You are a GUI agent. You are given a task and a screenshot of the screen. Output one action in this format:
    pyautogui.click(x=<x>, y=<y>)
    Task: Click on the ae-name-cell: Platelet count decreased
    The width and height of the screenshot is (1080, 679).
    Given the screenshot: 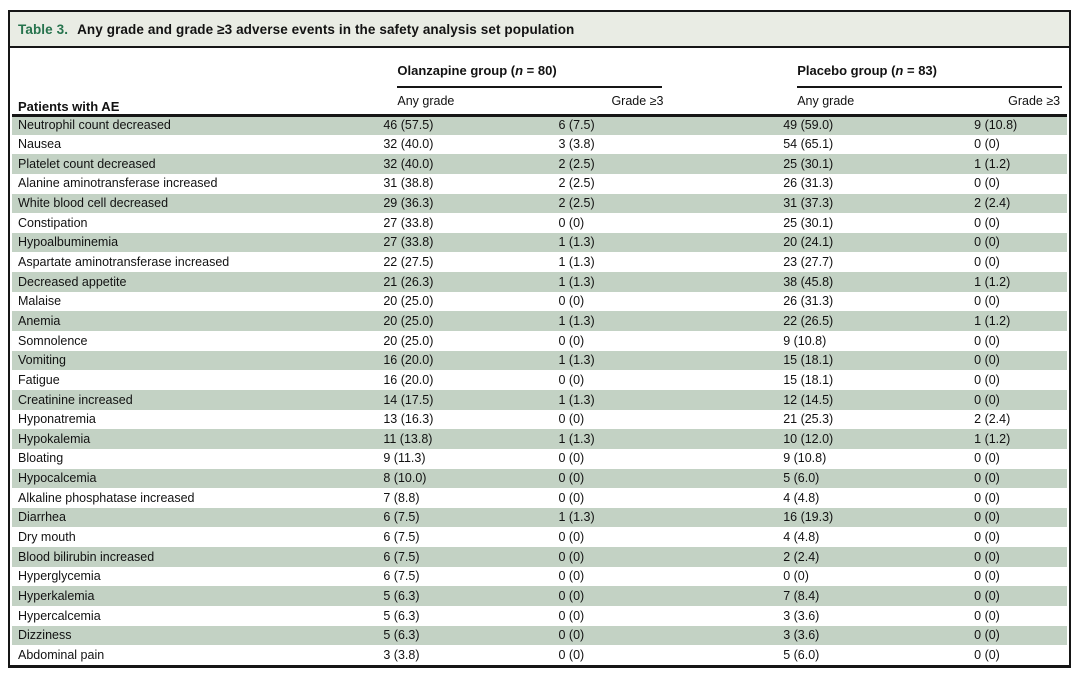 What is the action you would take?
    pyautogui.click(x=87, y=163)
    